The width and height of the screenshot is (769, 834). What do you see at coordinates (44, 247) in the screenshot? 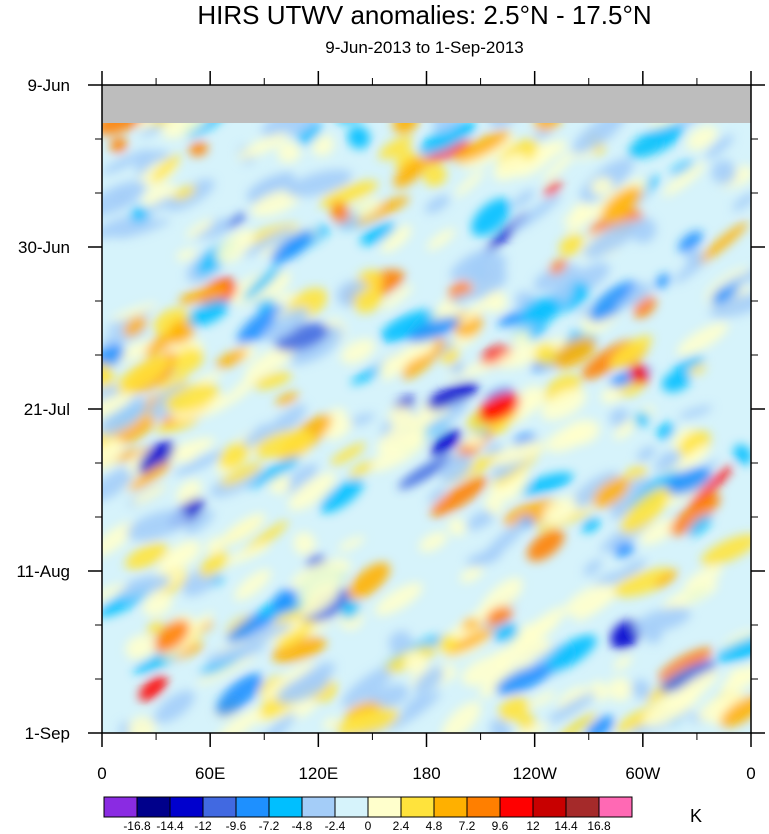
I see `y-tick-label: 30-Jun` at bounding box center [44, 247].